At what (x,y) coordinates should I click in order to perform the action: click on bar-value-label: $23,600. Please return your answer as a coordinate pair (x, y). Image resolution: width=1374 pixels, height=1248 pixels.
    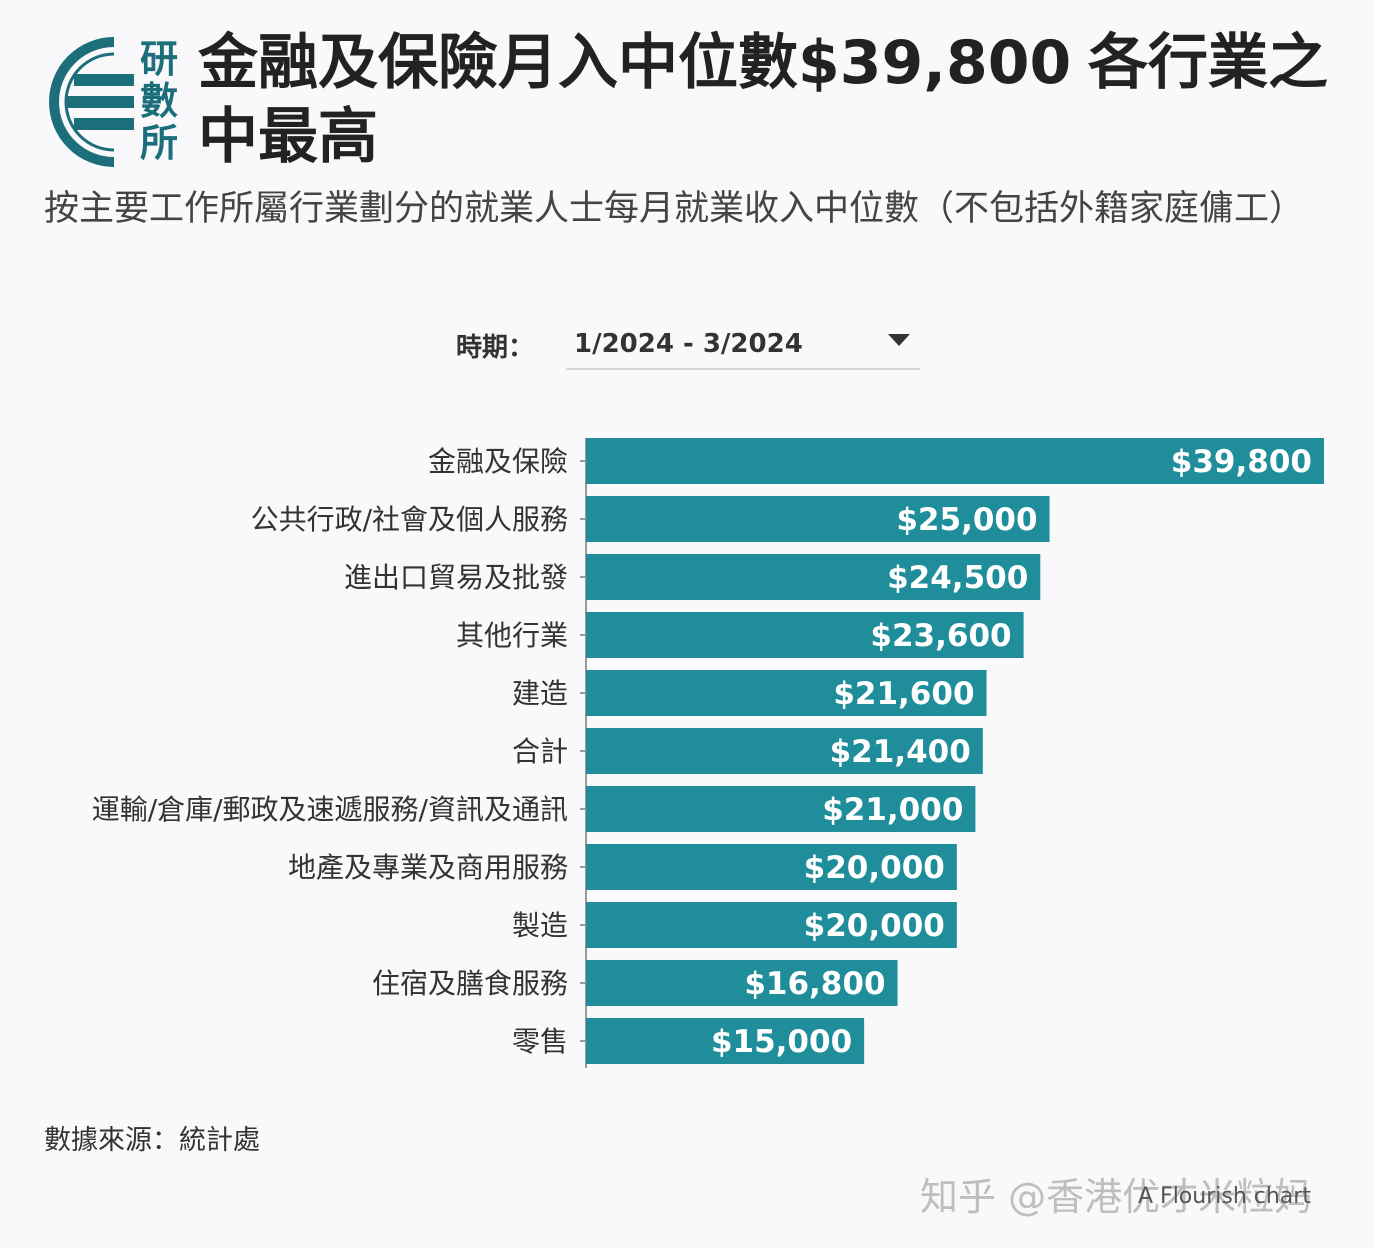
    Looking at the image, I should click on (940, 636).